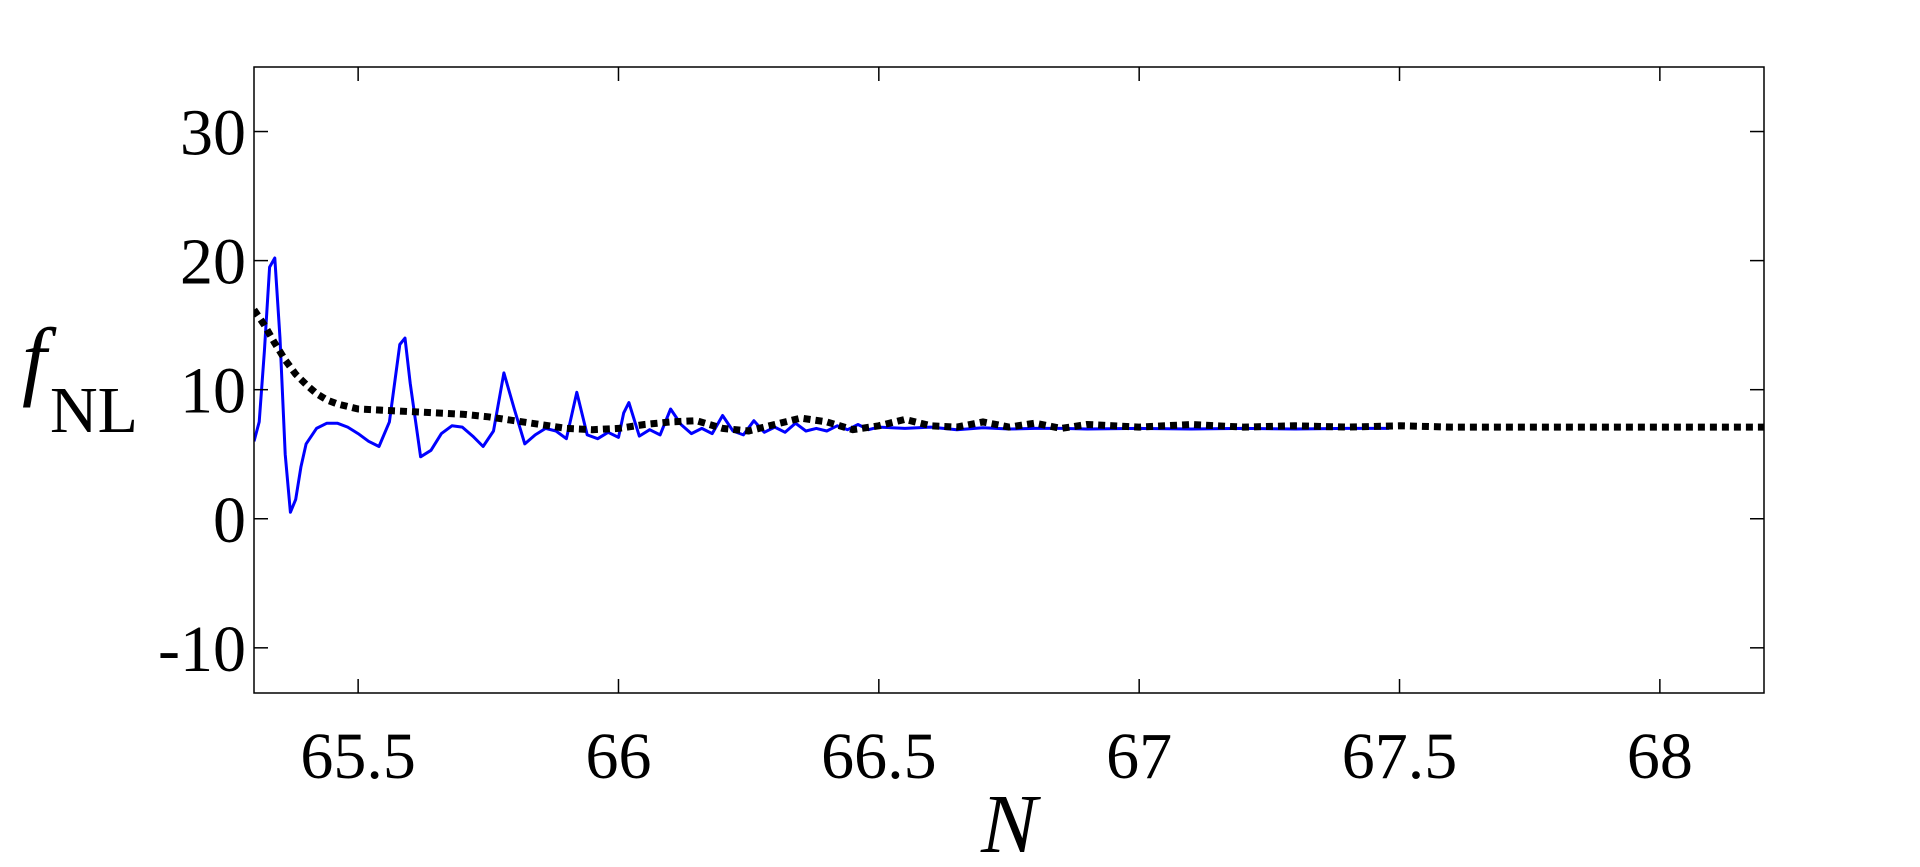 This screenshot has height=867, width=1920. I want to click on x-tick-label: 67.5, so click(1400, 756).